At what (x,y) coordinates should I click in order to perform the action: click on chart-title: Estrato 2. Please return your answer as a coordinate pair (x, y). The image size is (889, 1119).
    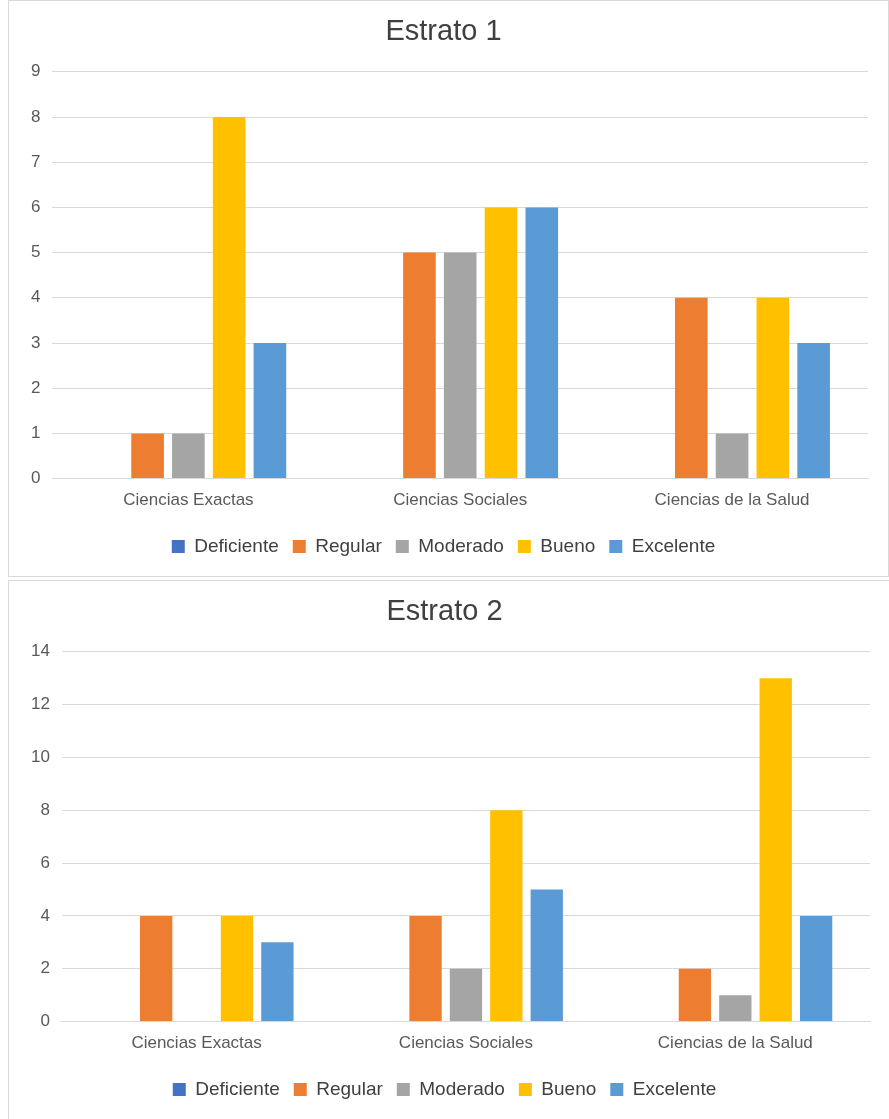
    Looking at the image, I should click on (444, 610).